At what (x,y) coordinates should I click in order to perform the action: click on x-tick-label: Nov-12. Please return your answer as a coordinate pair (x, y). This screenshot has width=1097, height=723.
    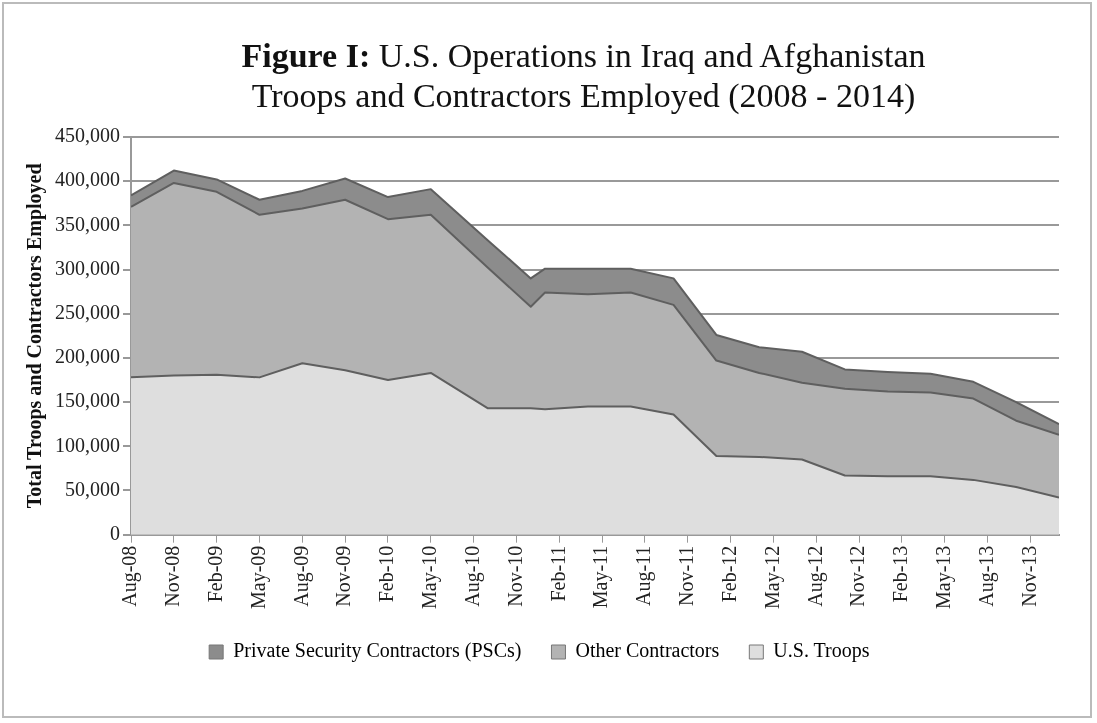
    Looking at the image, I should click on (857, 576).